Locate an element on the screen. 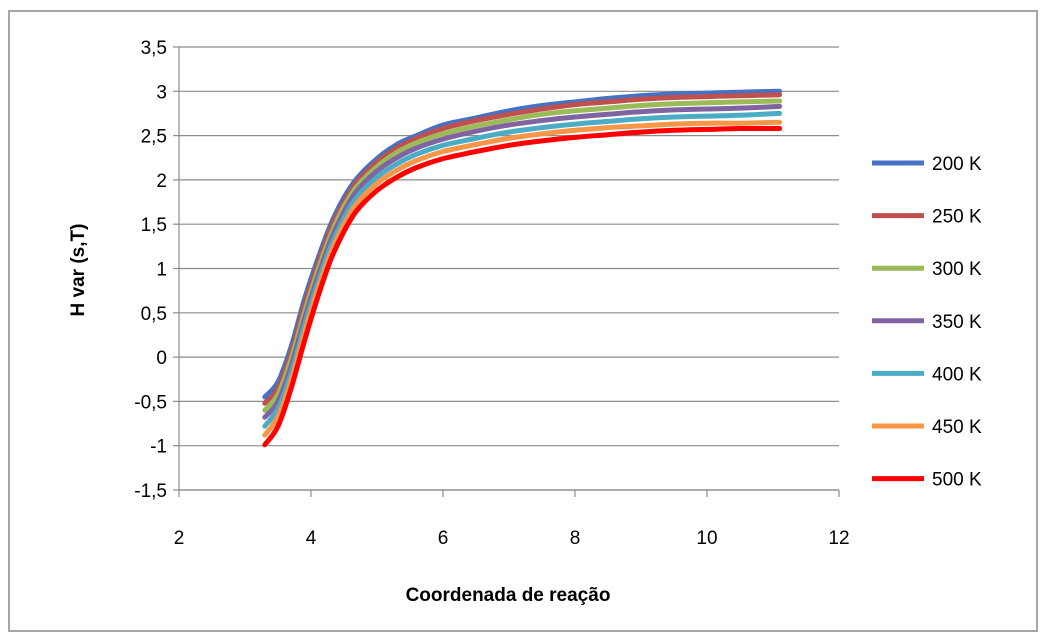  legend-label: 500 K is located at coordinates (957, 480).